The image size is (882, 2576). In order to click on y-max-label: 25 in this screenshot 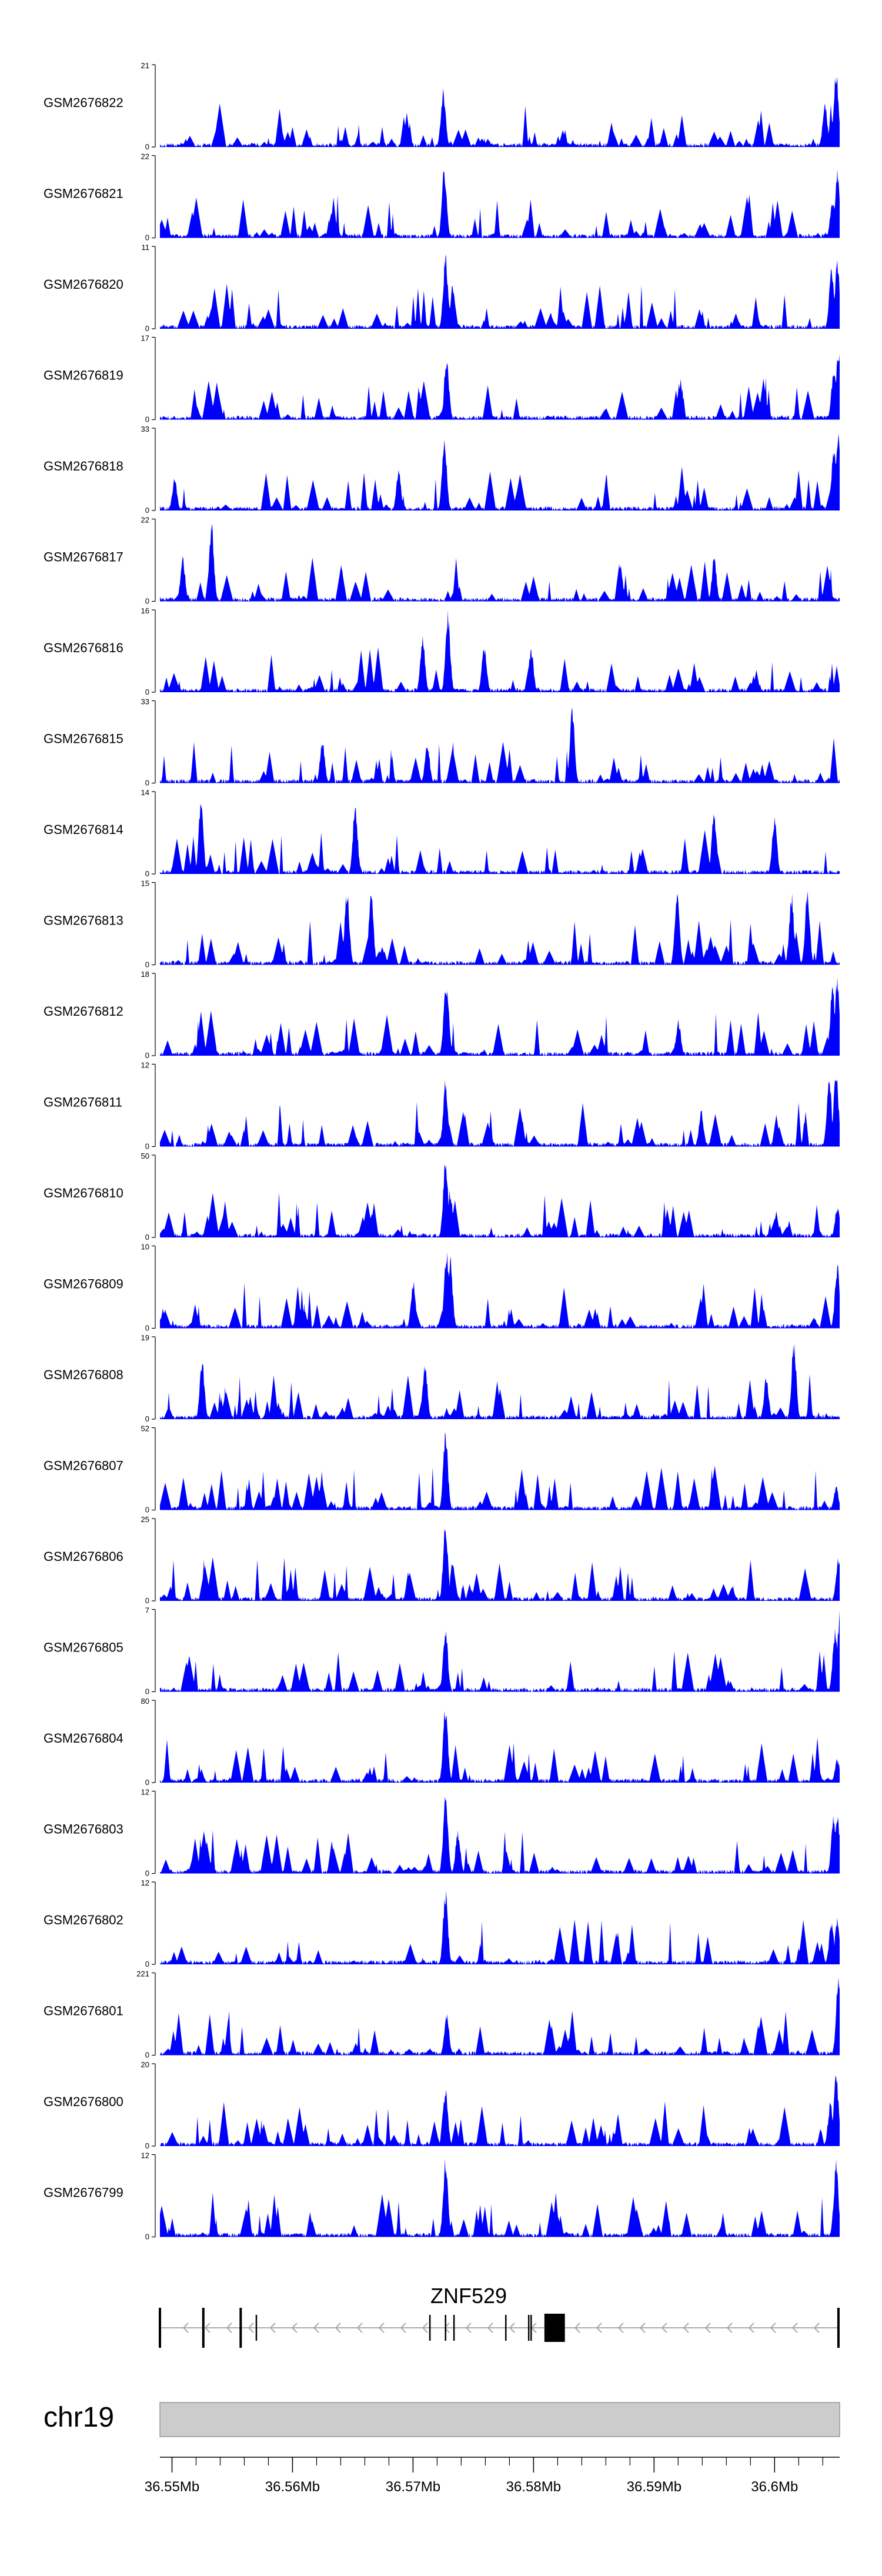, I will do `click(145, 1519)`.